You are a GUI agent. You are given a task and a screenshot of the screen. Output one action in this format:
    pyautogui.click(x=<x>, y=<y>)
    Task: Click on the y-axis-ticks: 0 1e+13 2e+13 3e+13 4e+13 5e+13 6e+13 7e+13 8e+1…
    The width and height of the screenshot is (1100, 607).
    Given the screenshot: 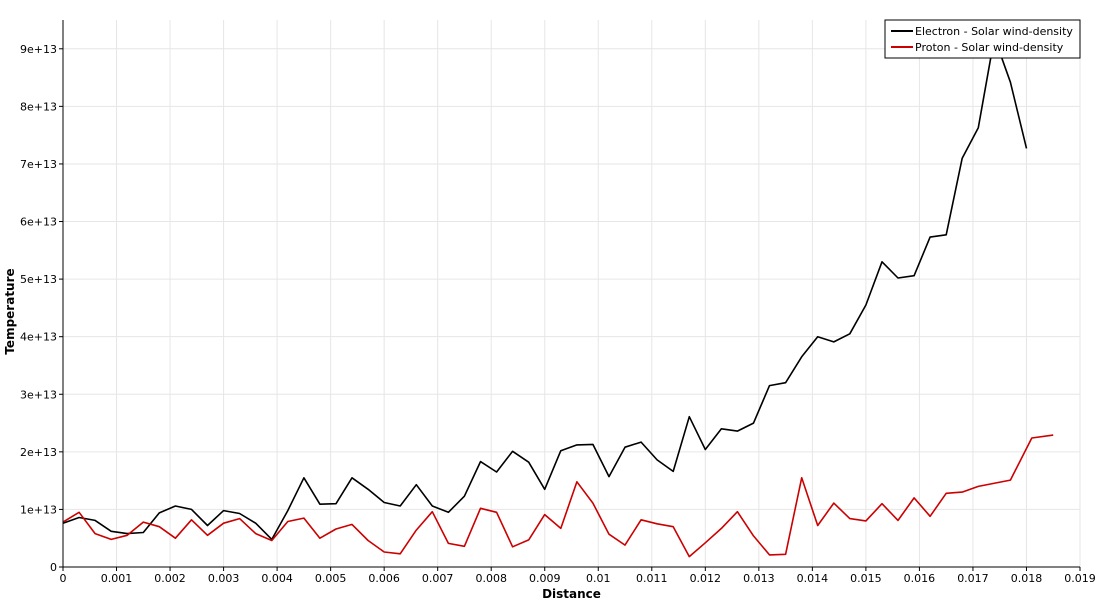 What is the action you would take?
    pyautogui.click(x=41, y=308)
    